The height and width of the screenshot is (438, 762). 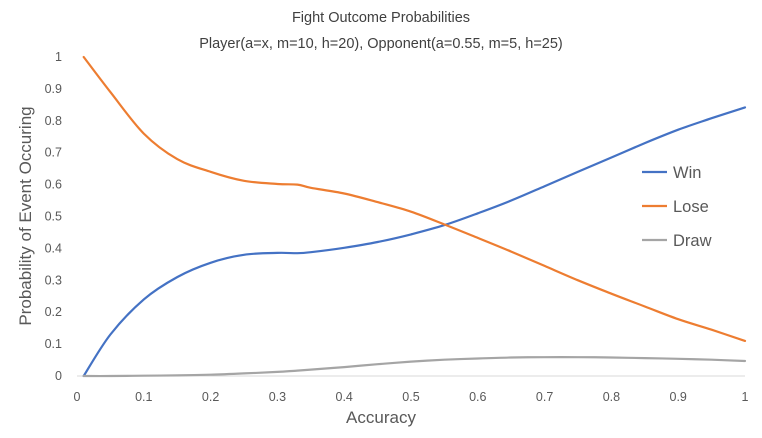 What do you see at coordinates (143, 397) in the screenshot?
I see `x-tick-label: 0.1` at bounding box center [143, 397].